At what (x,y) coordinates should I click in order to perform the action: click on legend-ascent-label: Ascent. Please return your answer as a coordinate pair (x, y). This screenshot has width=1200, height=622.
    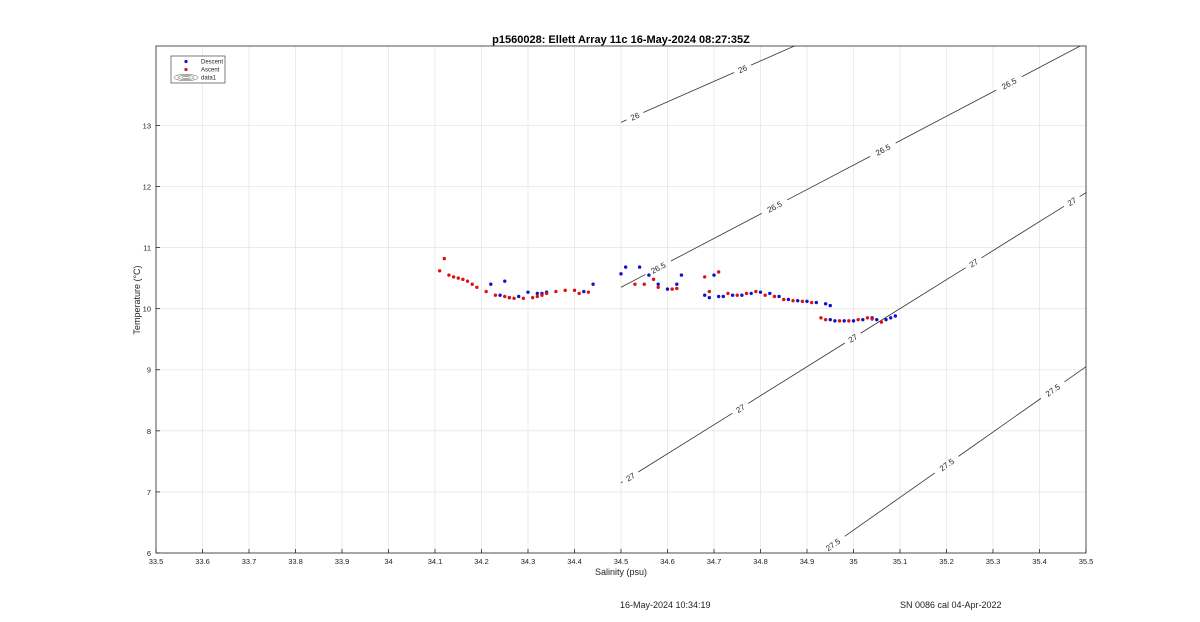
    Looking at the image, I should click on (210, 71).